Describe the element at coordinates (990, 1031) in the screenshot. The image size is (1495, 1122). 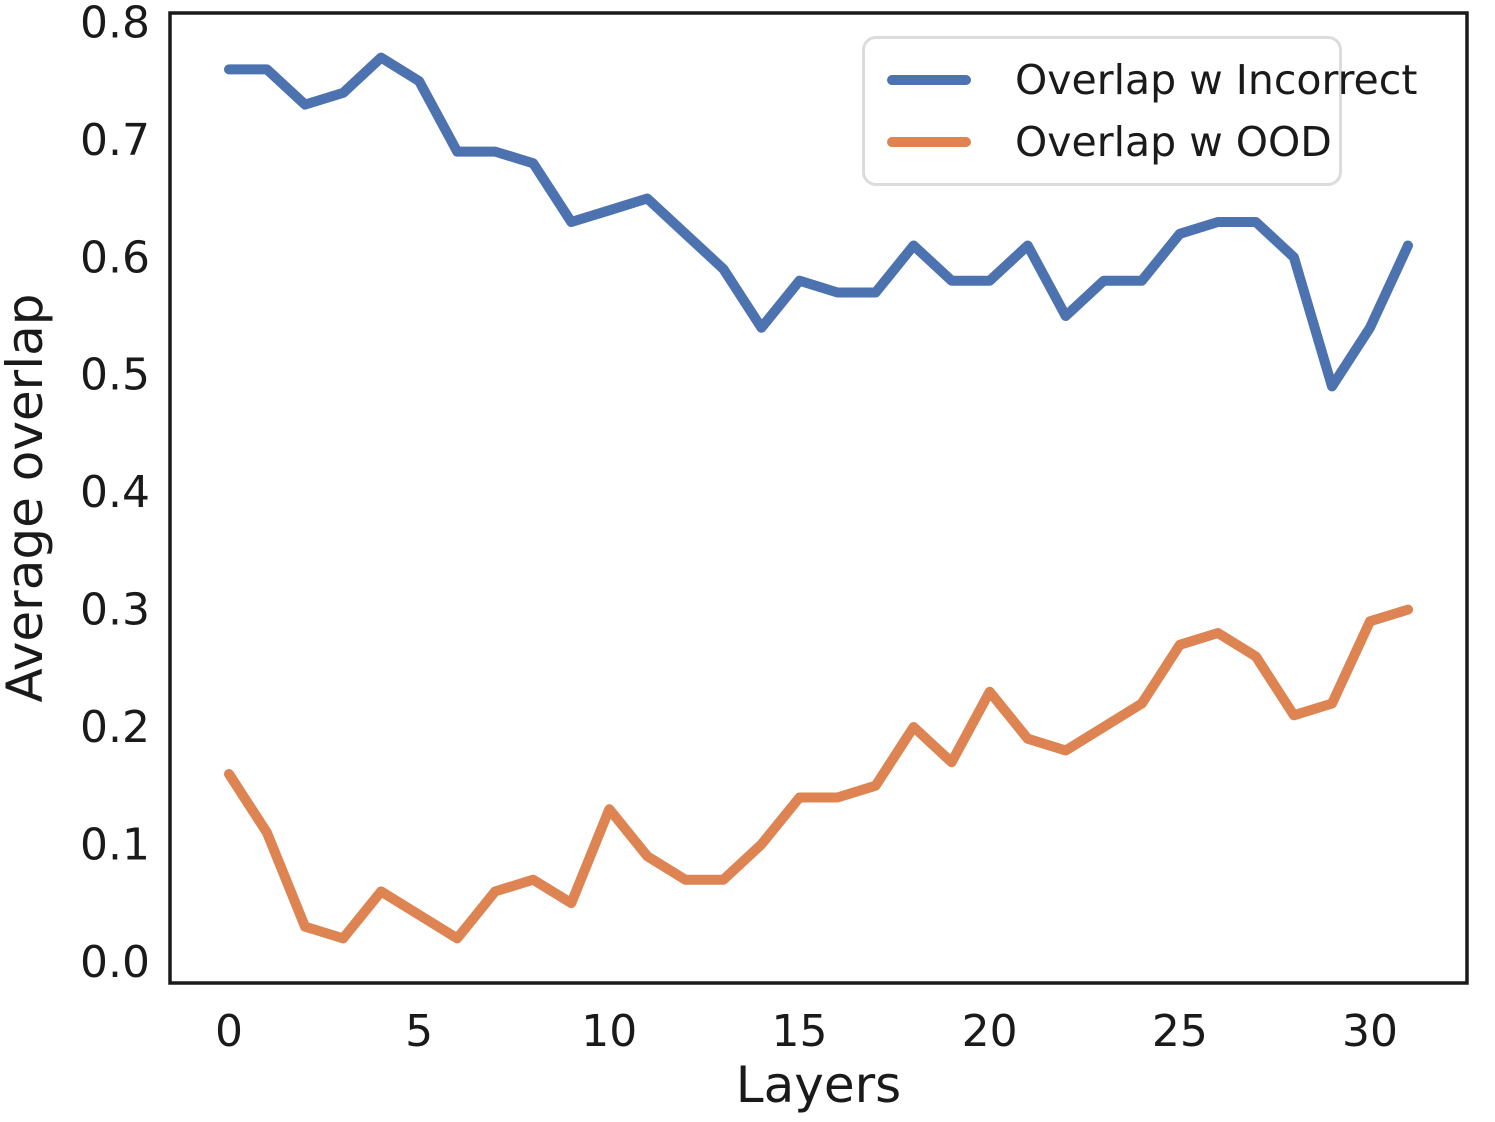
I see `x-tick-label: 20` at that location.